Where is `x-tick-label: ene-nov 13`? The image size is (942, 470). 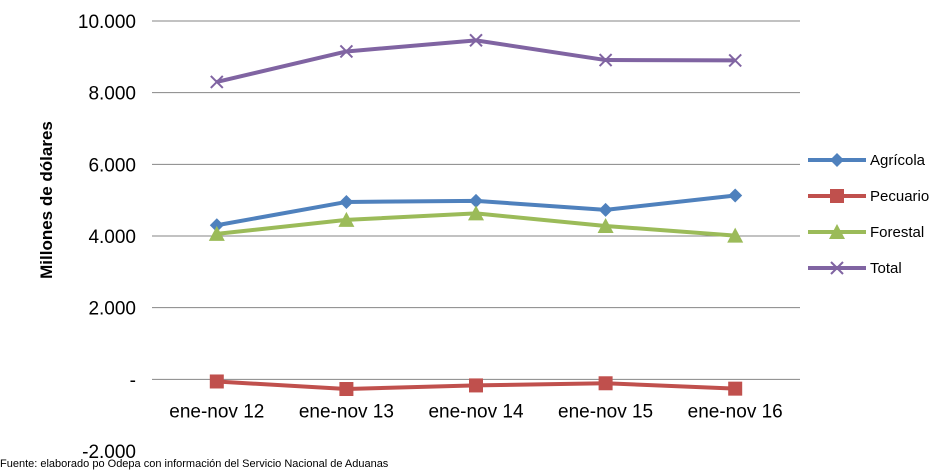 x-tick-label: ene-nov 13 is located at coordinates (346, 411).